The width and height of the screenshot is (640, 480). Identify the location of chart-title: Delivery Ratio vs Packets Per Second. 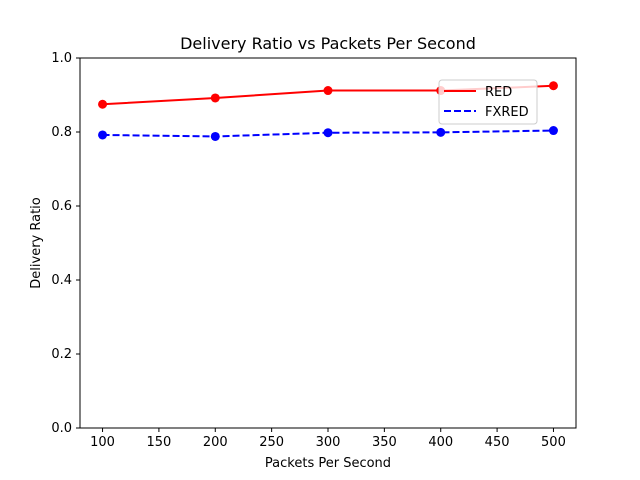
(328, 43).